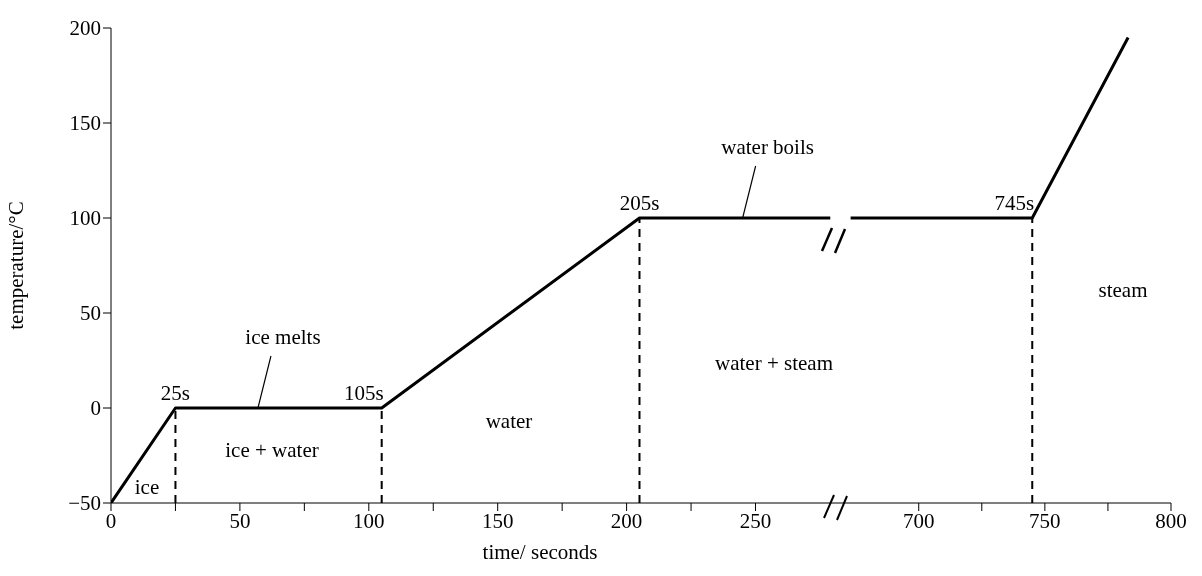 The width and height of the screenshot is (1202, 576). What do you see at coordinates (111, 520) in the screenshot?
I see `x-tick-label: 0` at bounding box center [111, 520].